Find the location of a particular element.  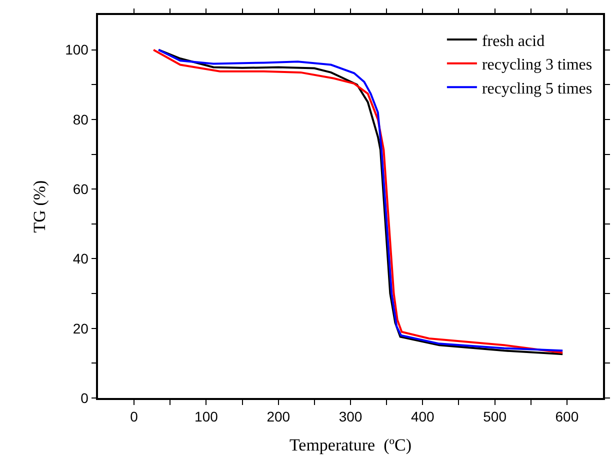

y-axis-title: TG (%) is located at coordinates (40, 206).